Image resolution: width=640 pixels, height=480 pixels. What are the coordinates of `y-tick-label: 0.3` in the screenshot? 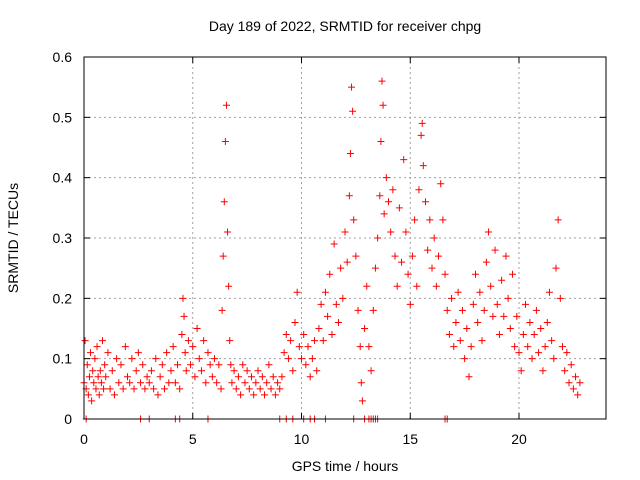 It's located at (63, 238).